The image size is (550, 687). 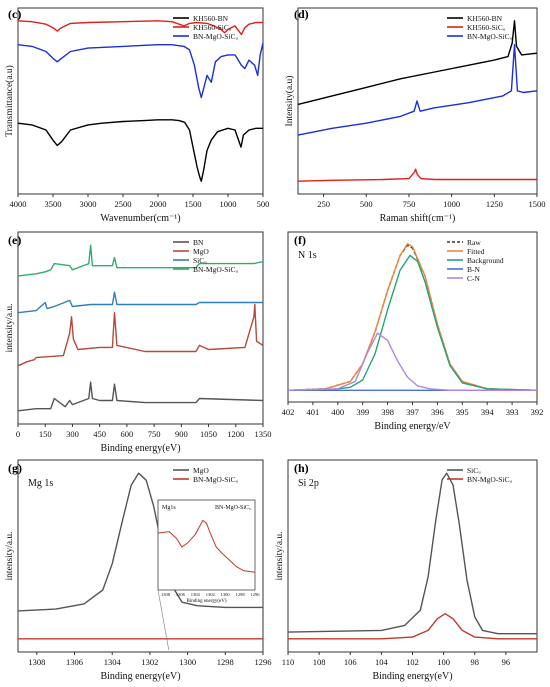 I want to click on x-tick-label: 108, so click(x=319, y=662).